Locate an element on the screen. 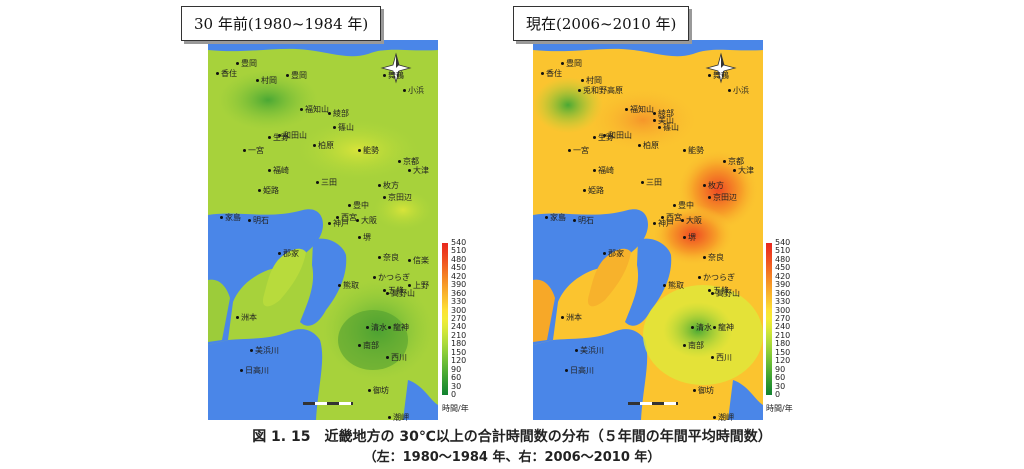 The height and width of the screenshot is (469, 1024). place-name: 洲本 is located at coordinates (574, 317).